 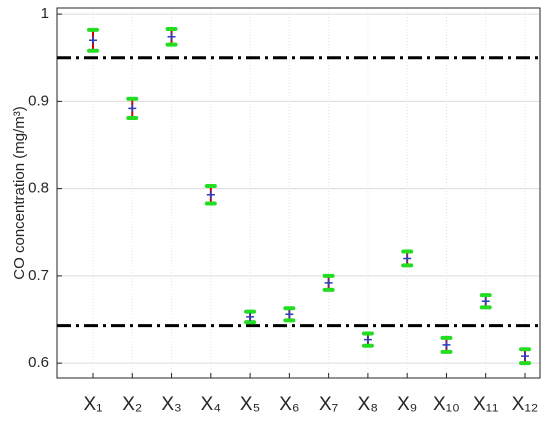 What do you see at coordinates (250, 404) in the screenshot?
I see `x-tick-label: X₅` at bounding box center [250, 404].